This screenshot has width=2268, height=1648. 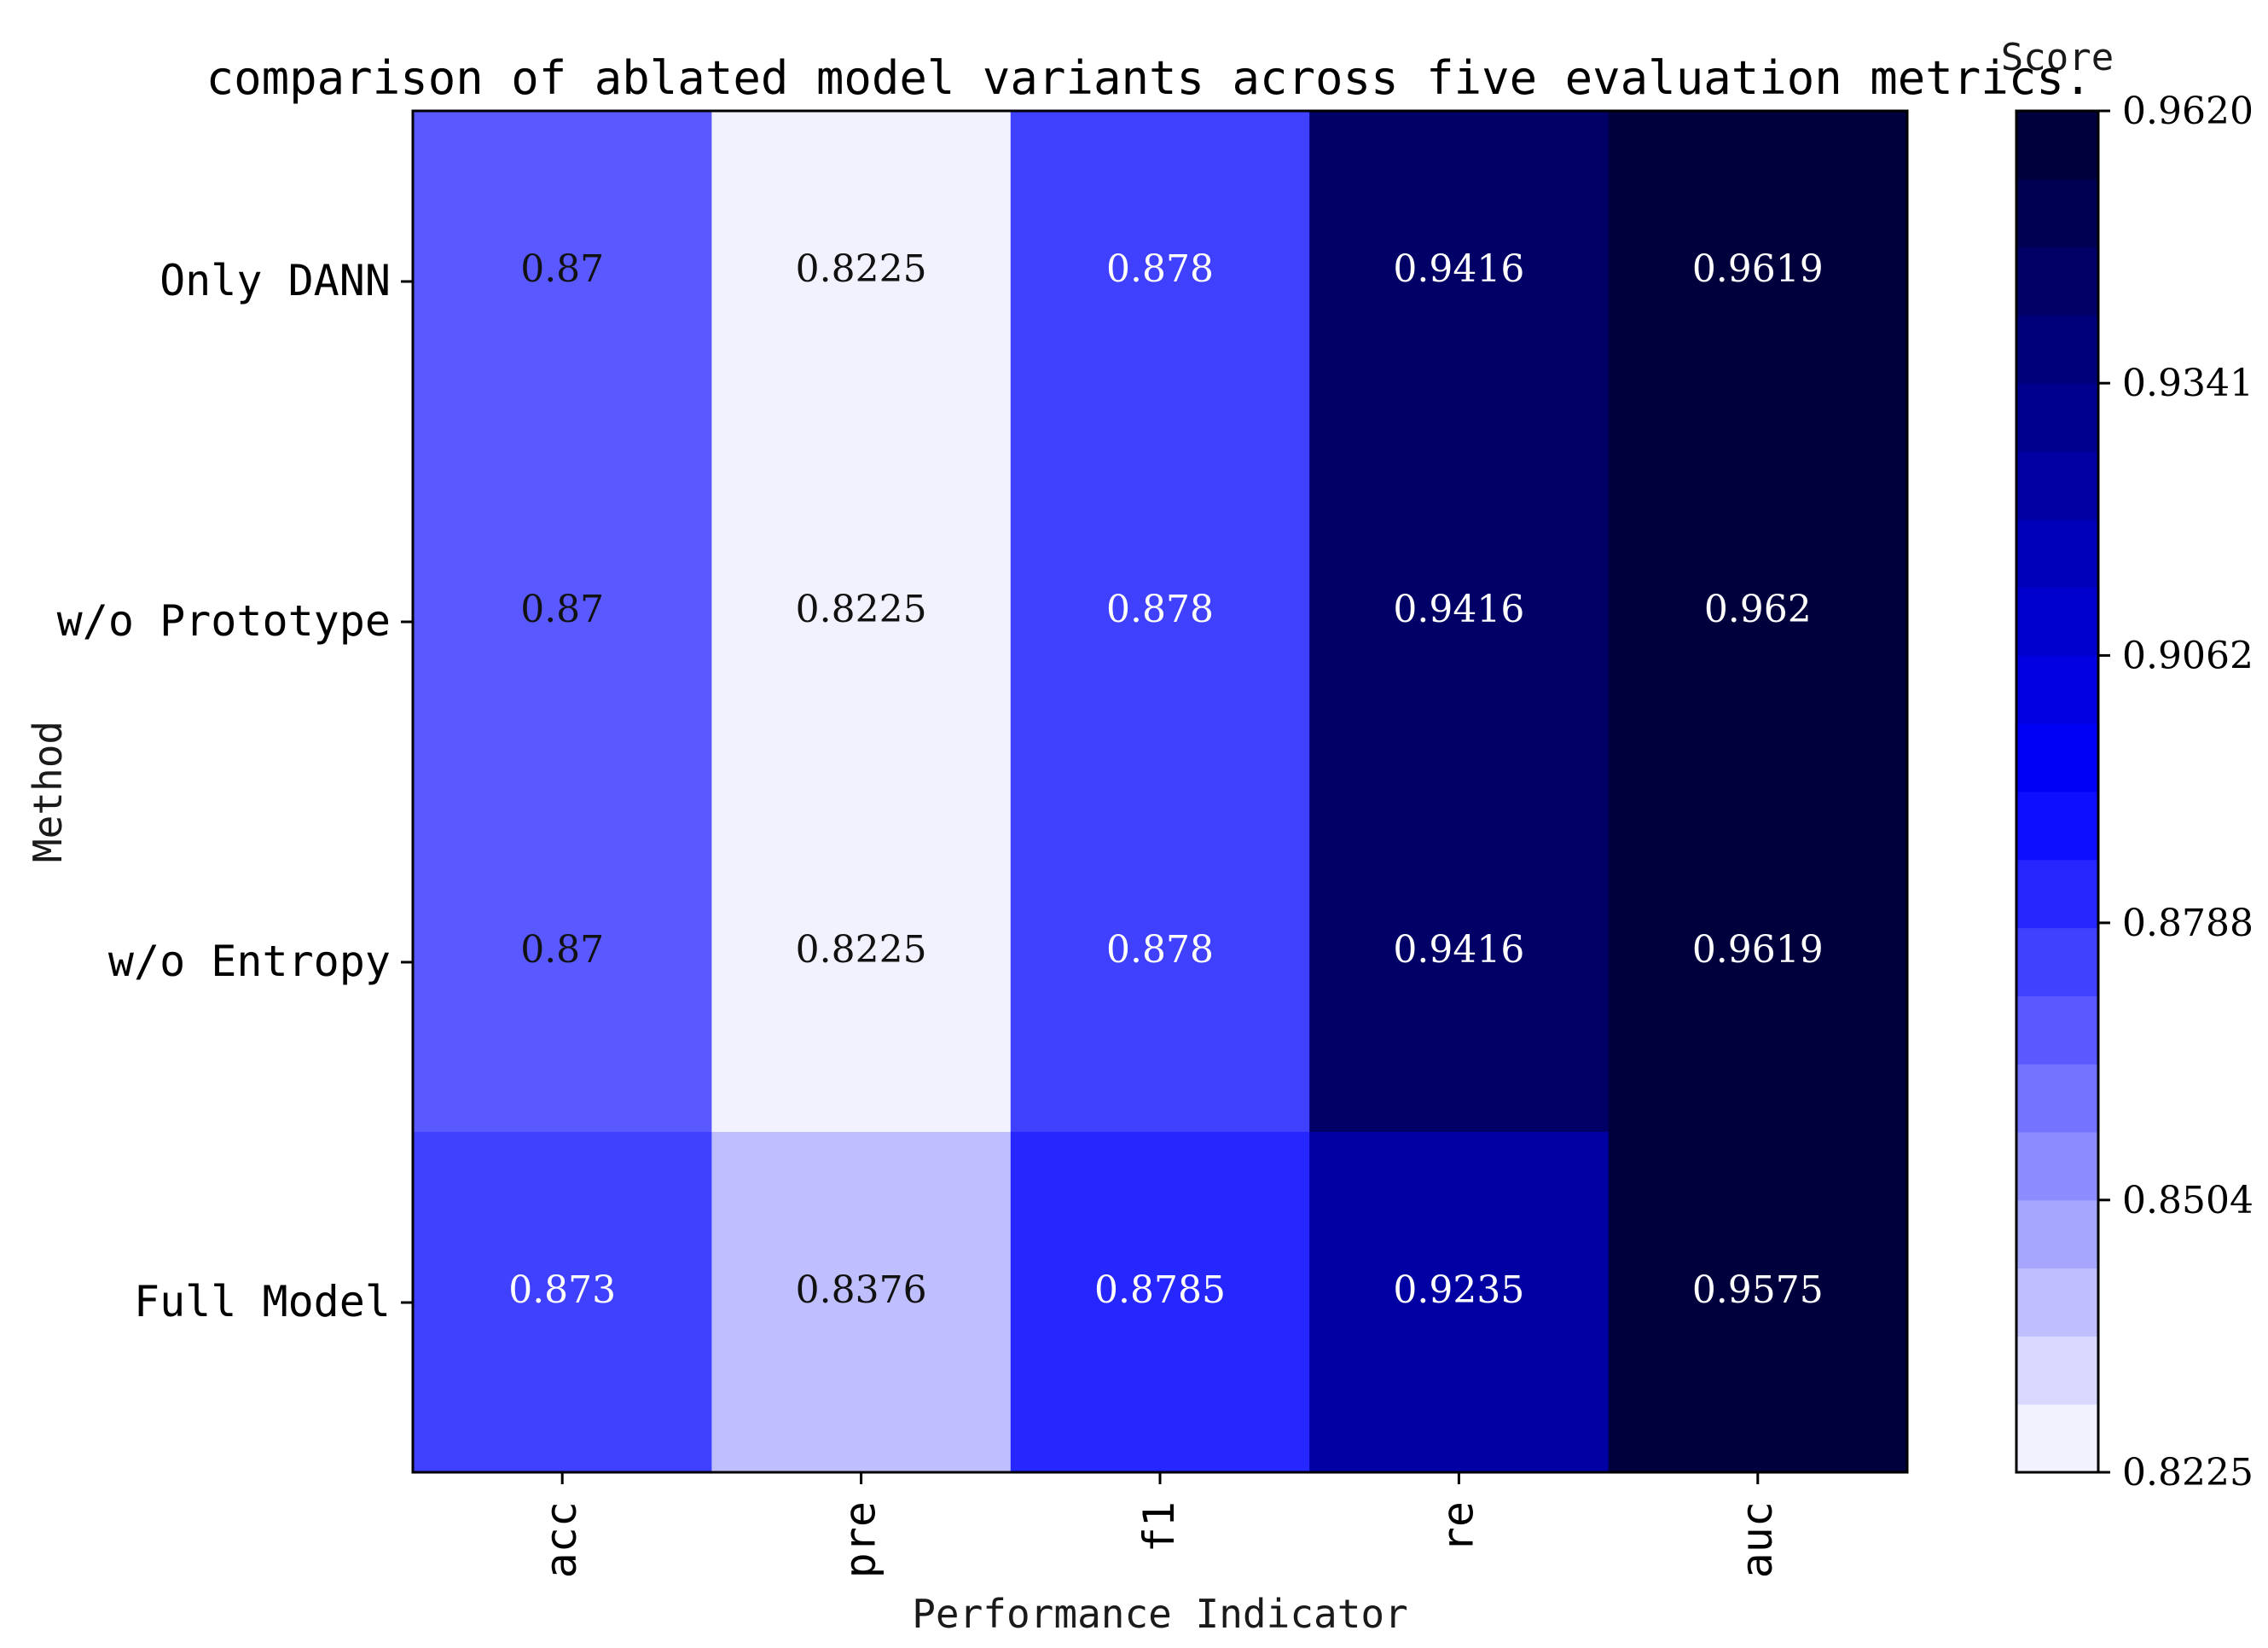 What do you see at coordinates (1457, 1526) in the screenshot?
I see `x-tick-label: re` at bounding box center [1457, 1526].